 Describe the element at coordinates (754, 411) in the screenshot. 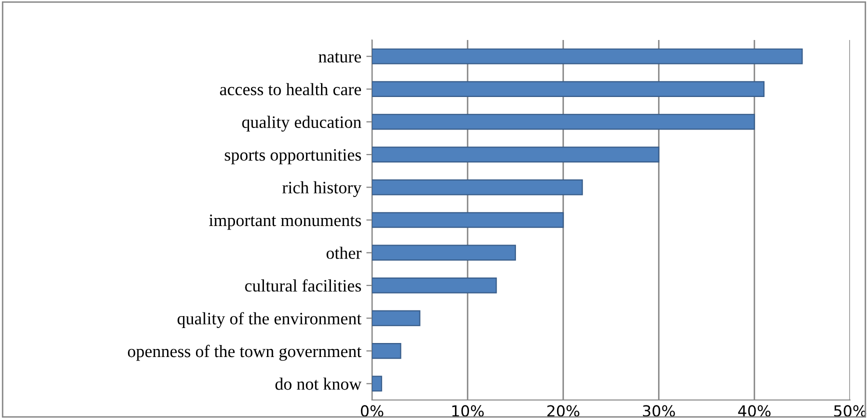

I see `x-tick-label: 40%` at that location.